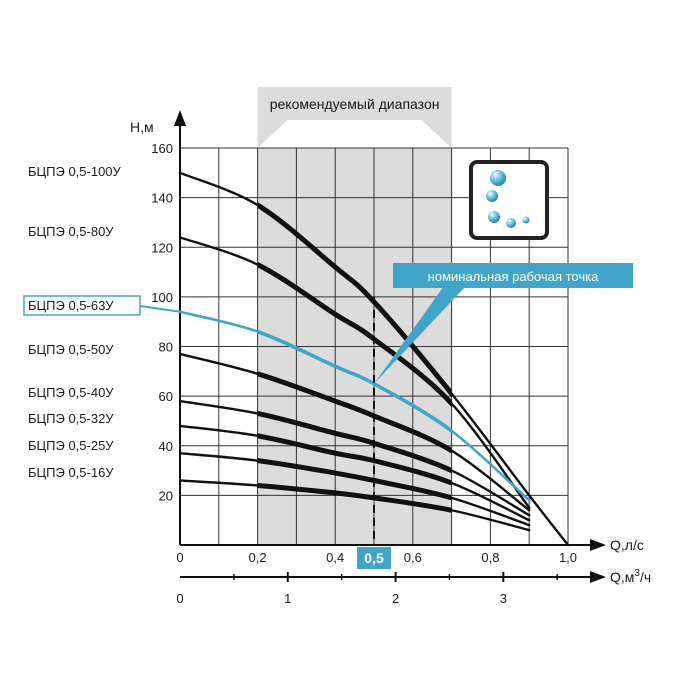  I want to click on series-label-0: БЦПЭ 0,5-100У, so click(75, 171).